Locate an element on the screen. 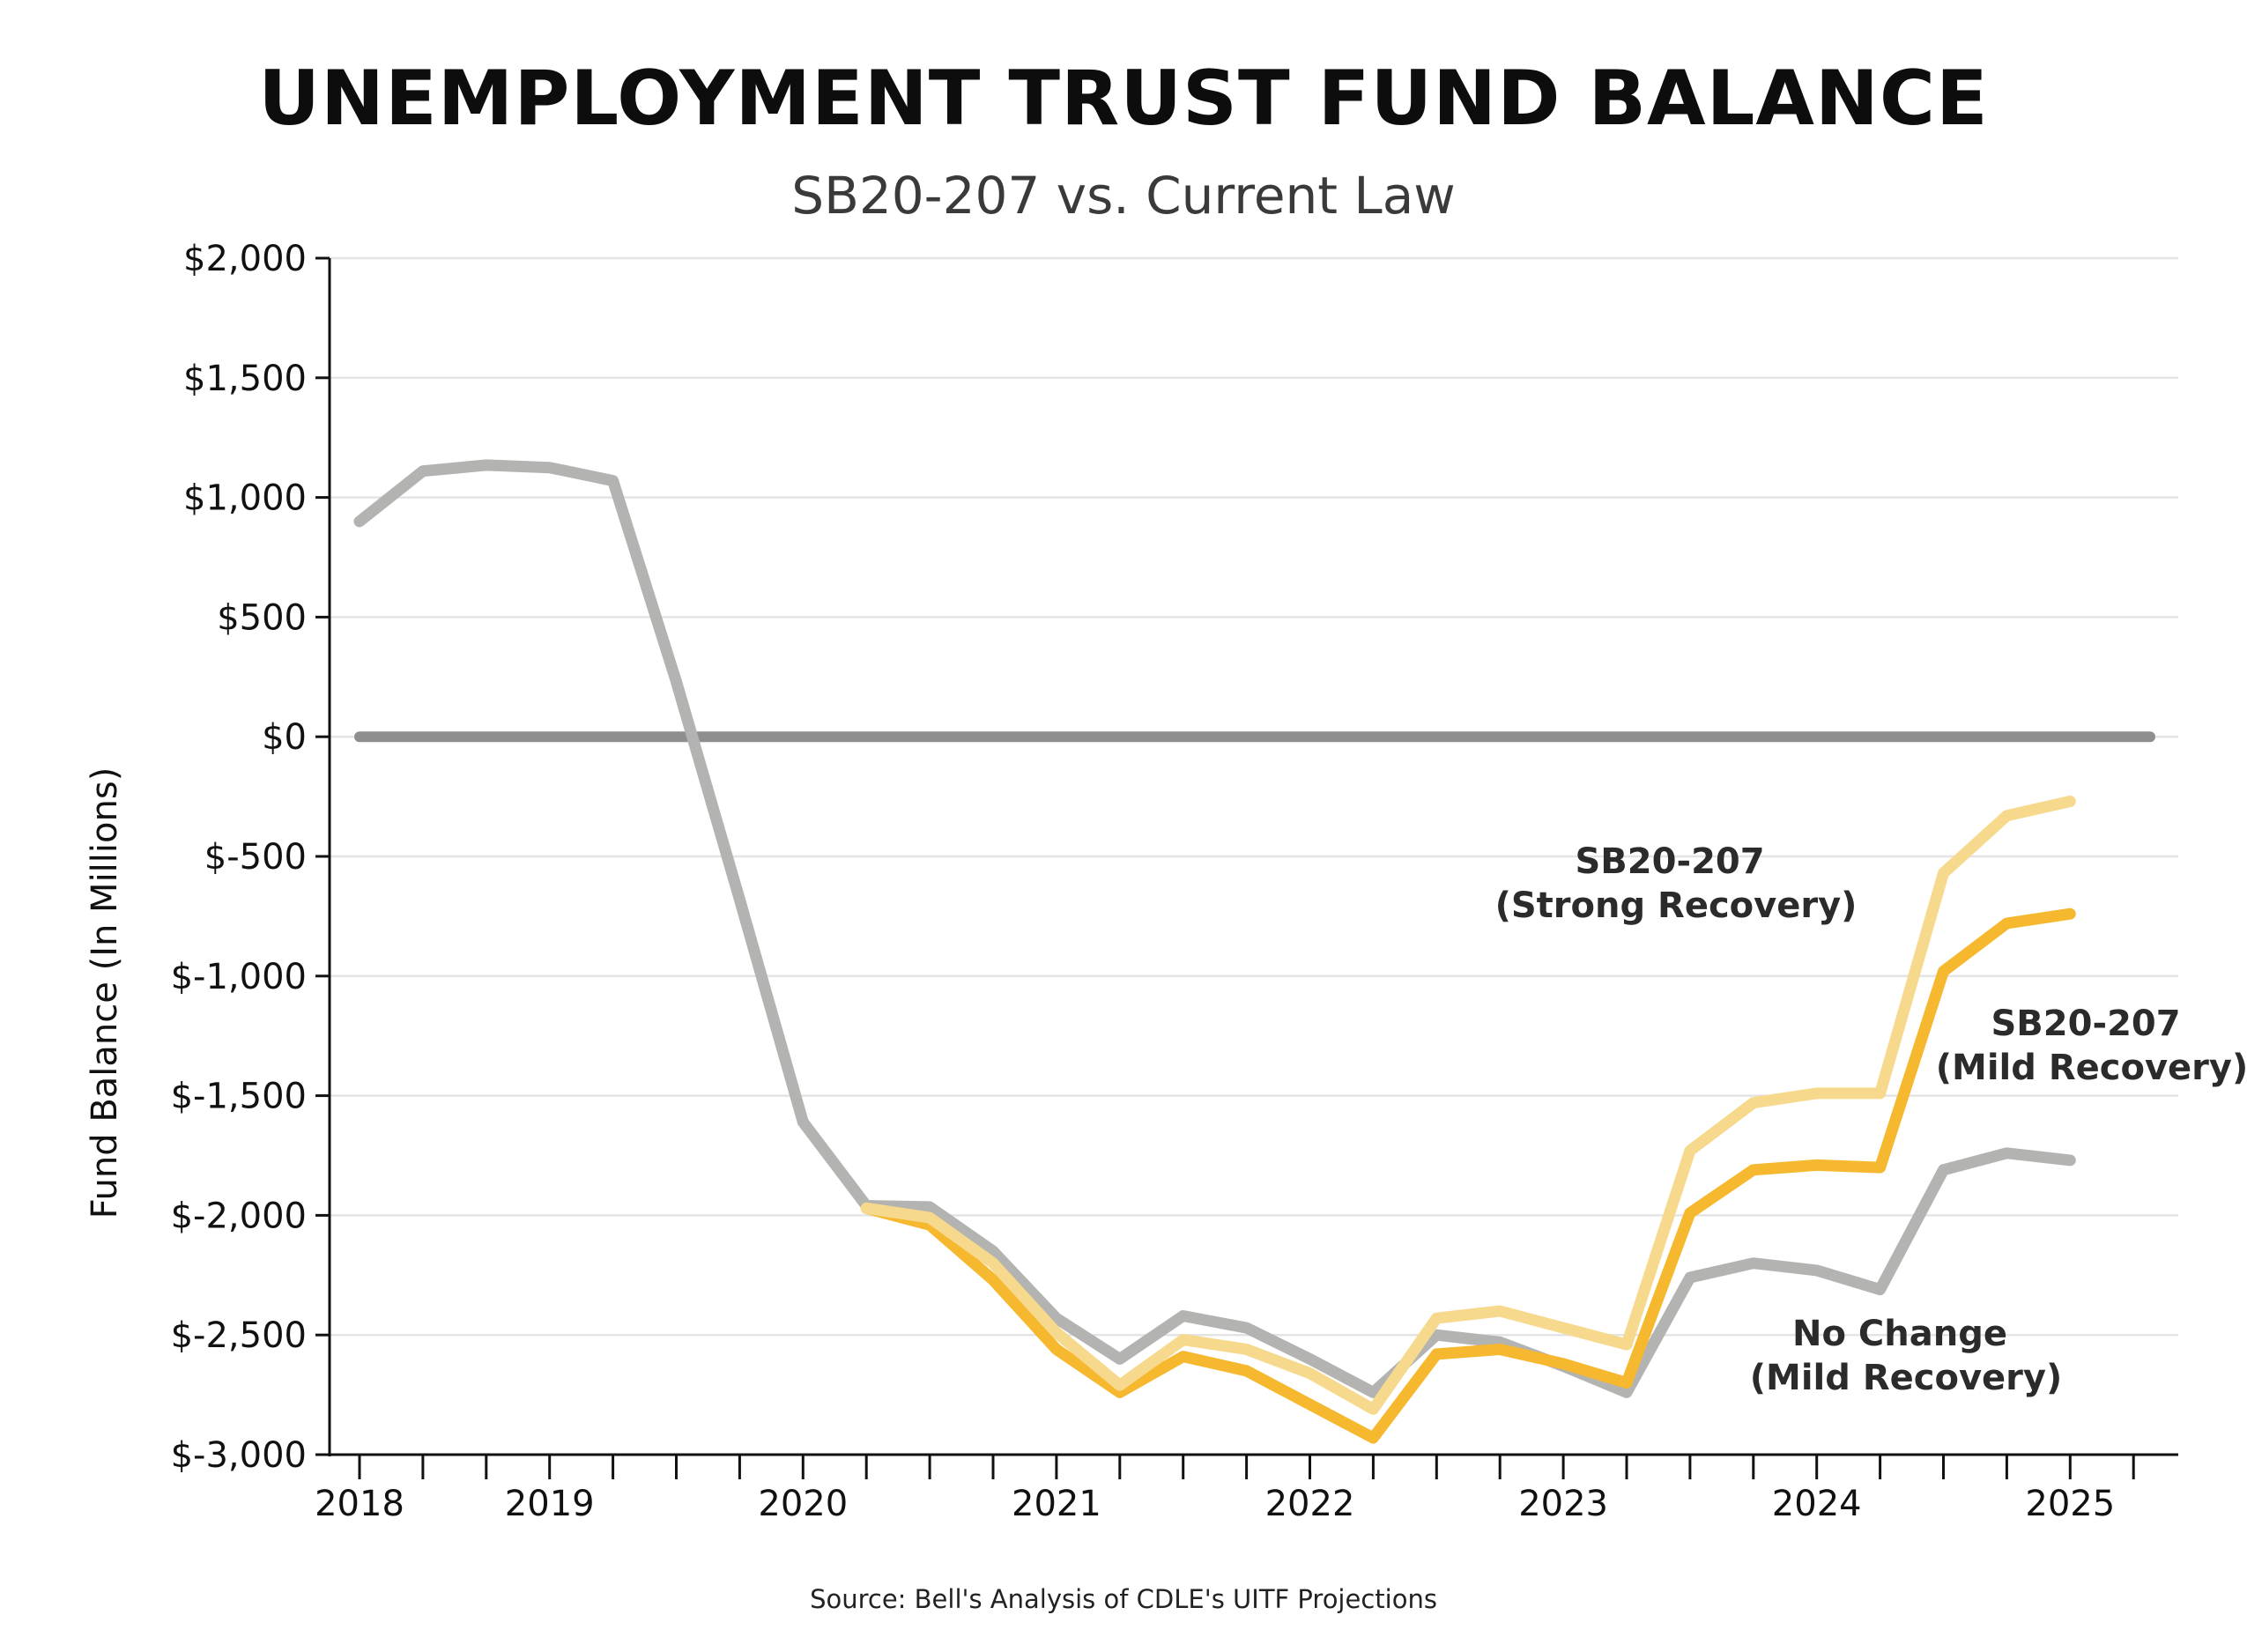 The width and height of the screenshot is (2247, 1652). y-tick-label: $-1,000 is located at coordinates (239, 977).